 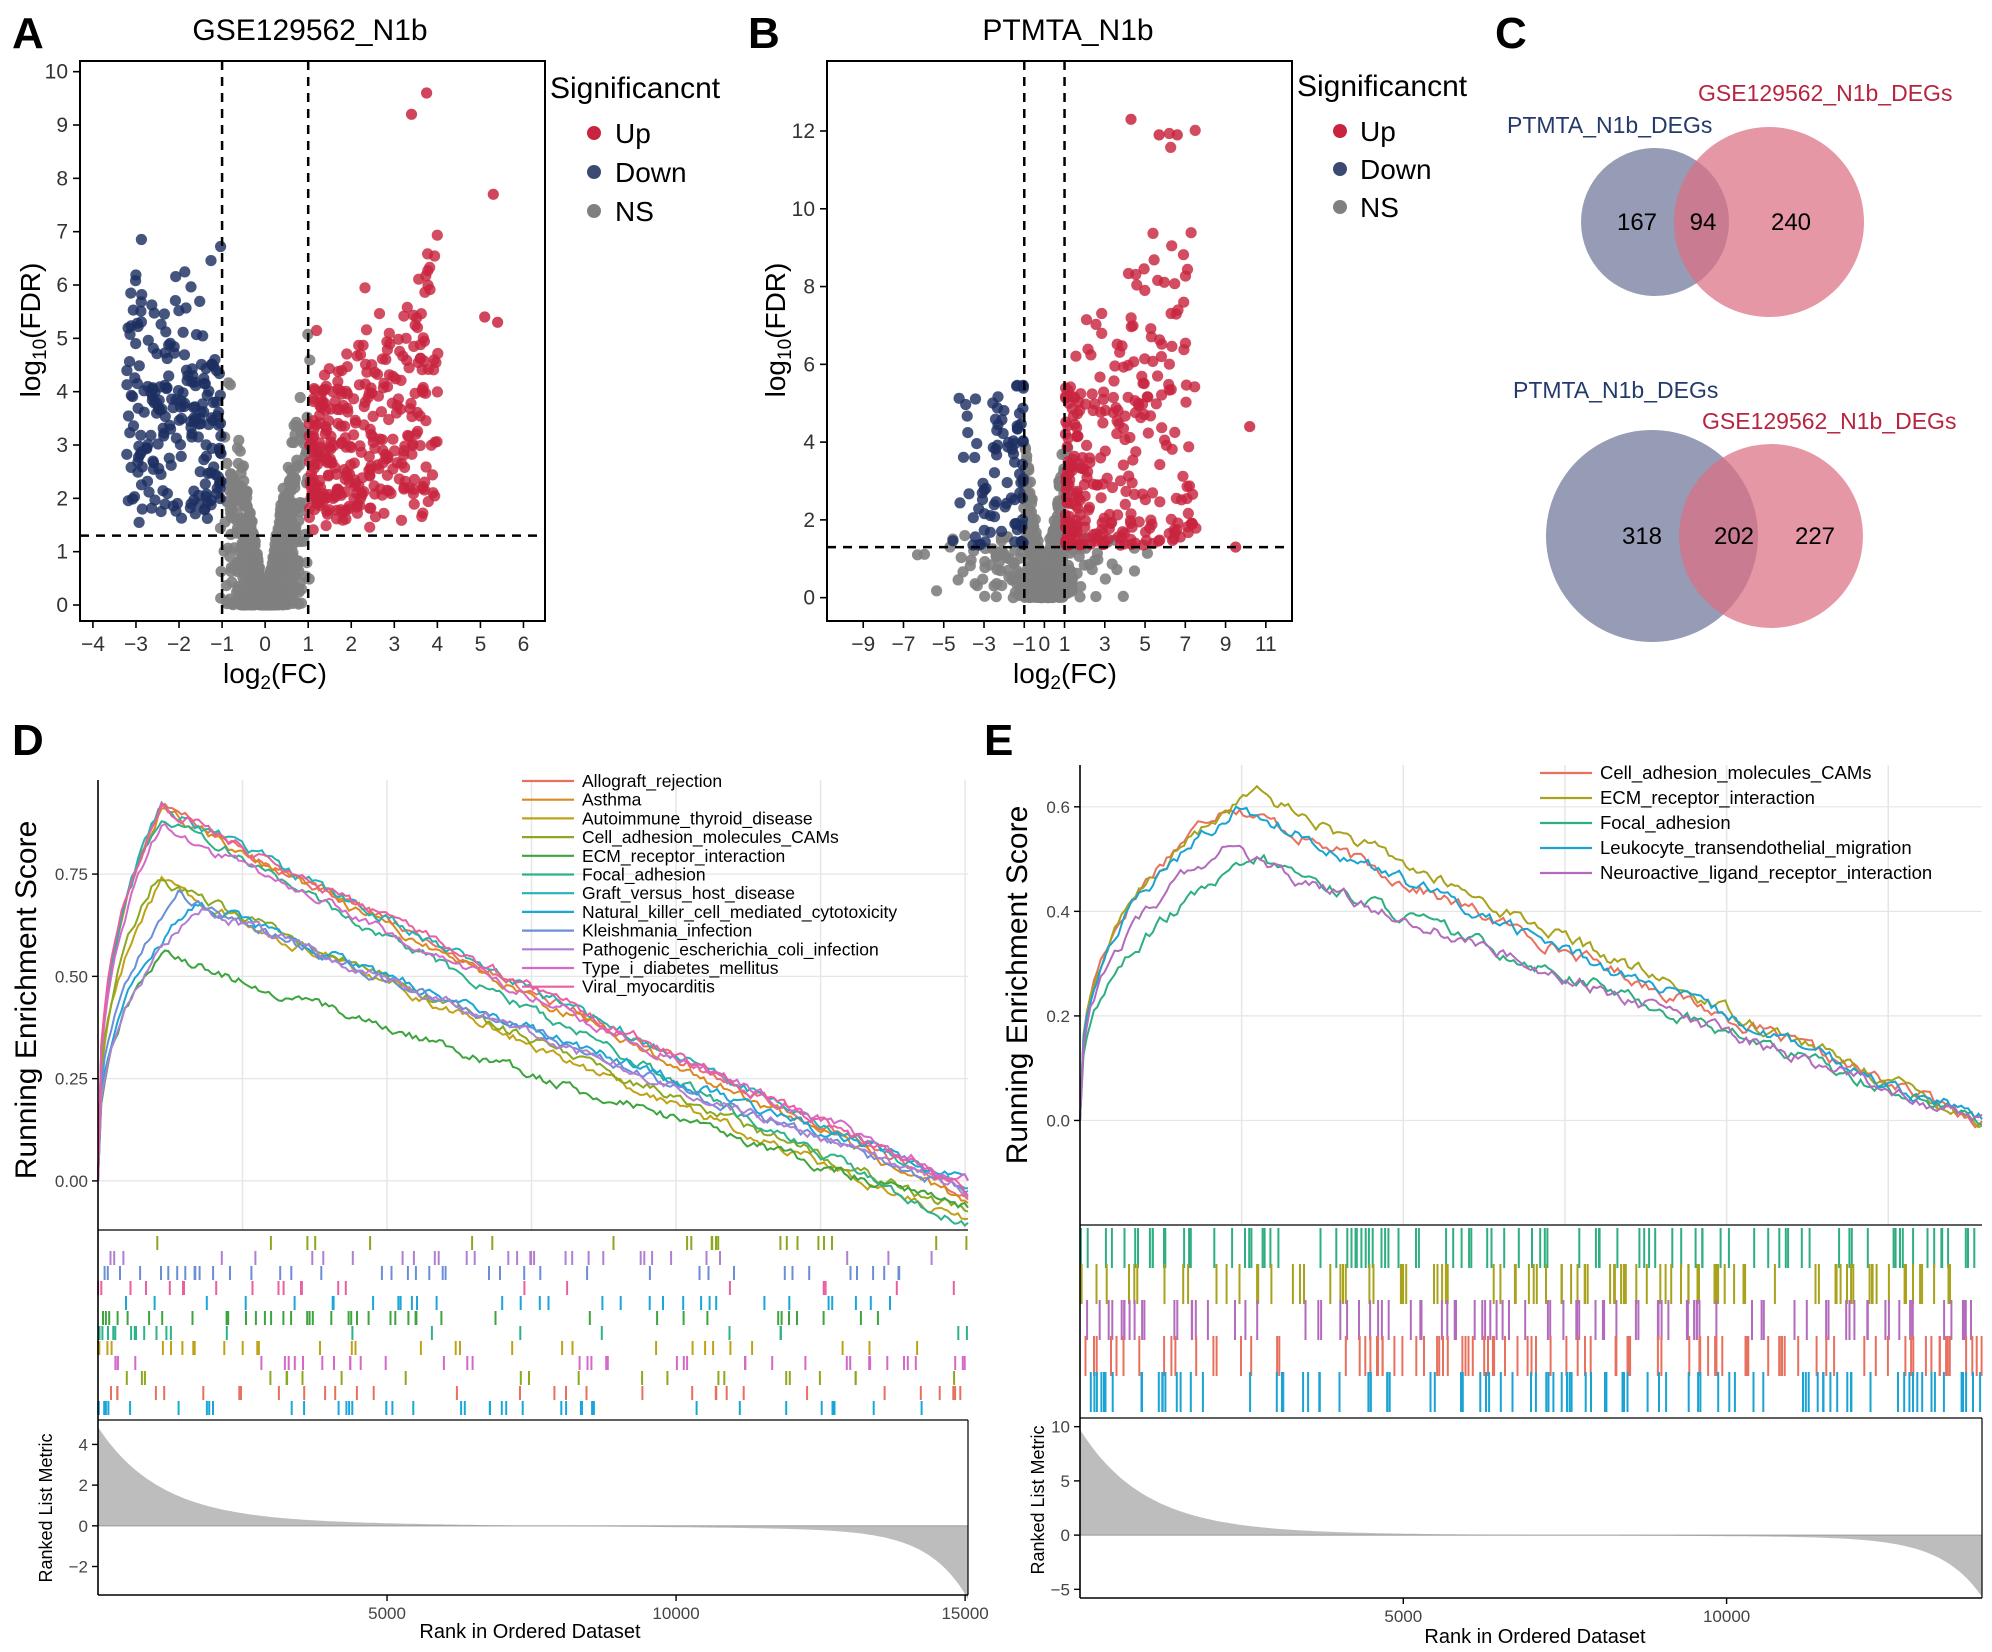 What do you see at coordinates (222, 644) in the screenshot?
I see `volcano-x-tick-label: −1` at bounding box center [222, 644].